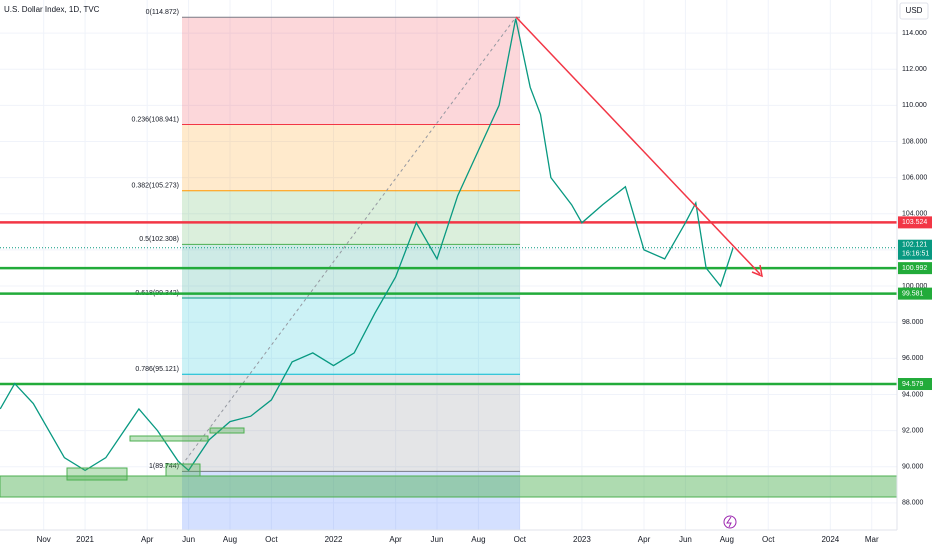 The image size is (932, 550). Describe the element at coordinates (164, 466) in the screenshot. I see `fib-label: 1(89.744)` at that location.